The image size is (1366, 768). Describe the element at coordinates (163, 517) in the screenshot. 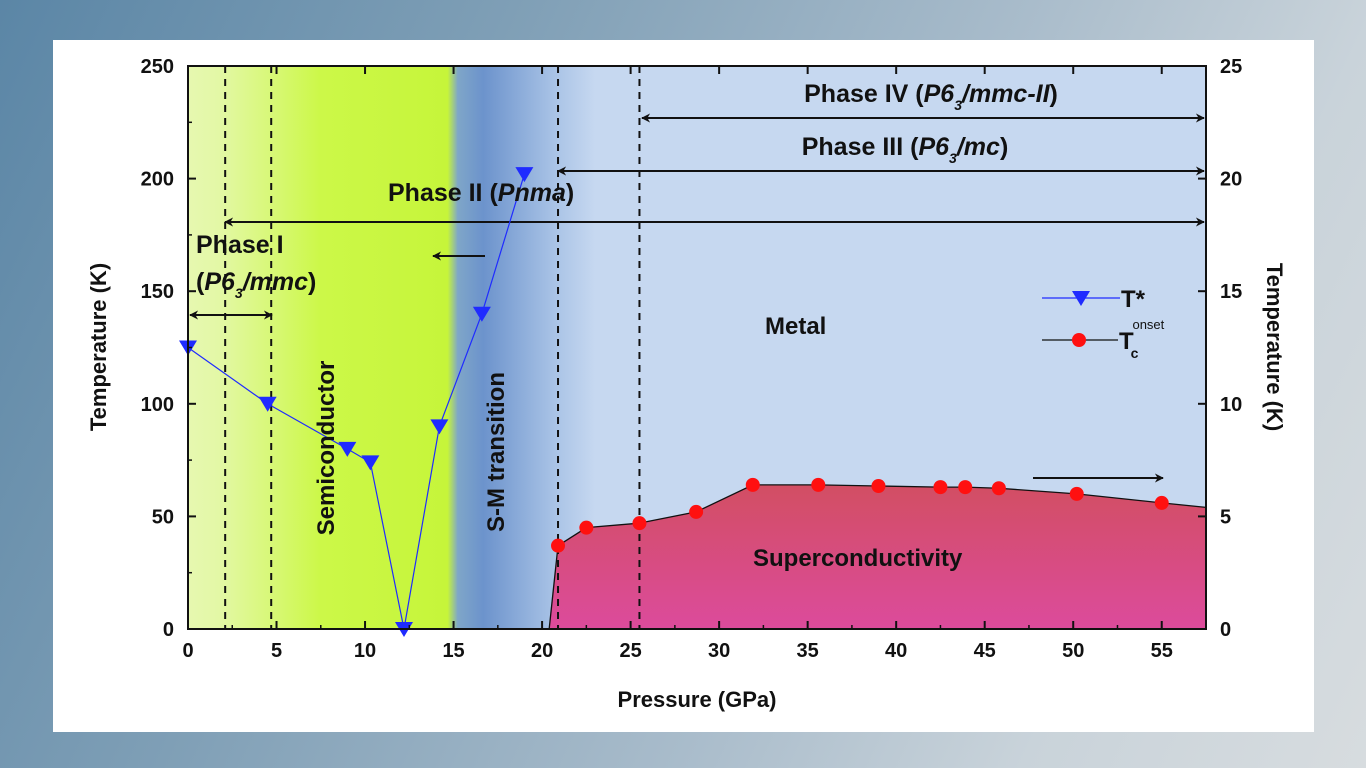

I see `y-tick-label: 50` at that location.